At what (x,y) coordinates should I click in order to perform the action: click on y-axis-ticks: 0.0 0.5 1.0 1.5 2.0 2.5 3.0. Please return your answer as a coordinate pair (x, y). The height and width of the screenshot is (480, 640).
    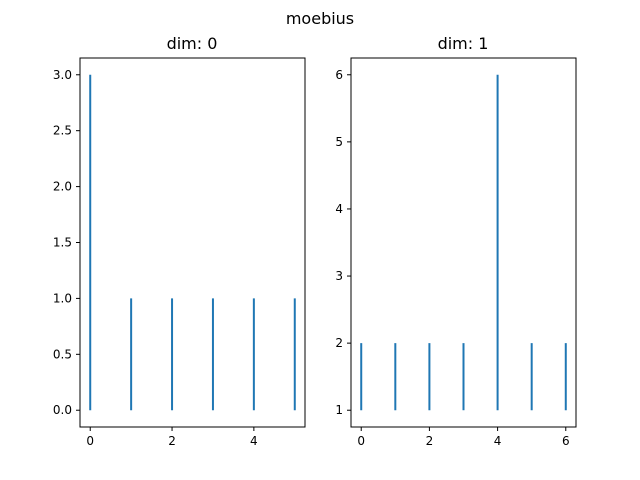
    Looking at the image, I should click on (66, 242).